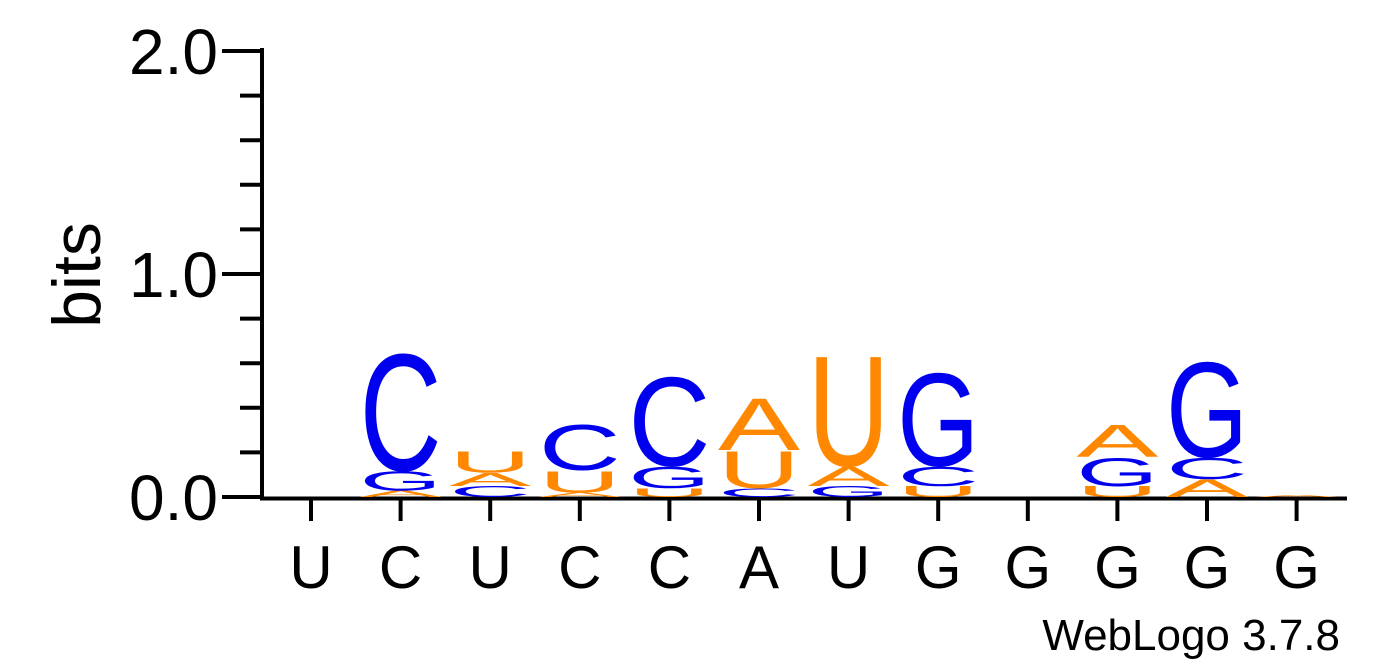 This screenshot has width=1392, height=667. Describe the element at coordinates (173, 52) in the screenshot. I see `y-tick-label: 2.0` at that location.